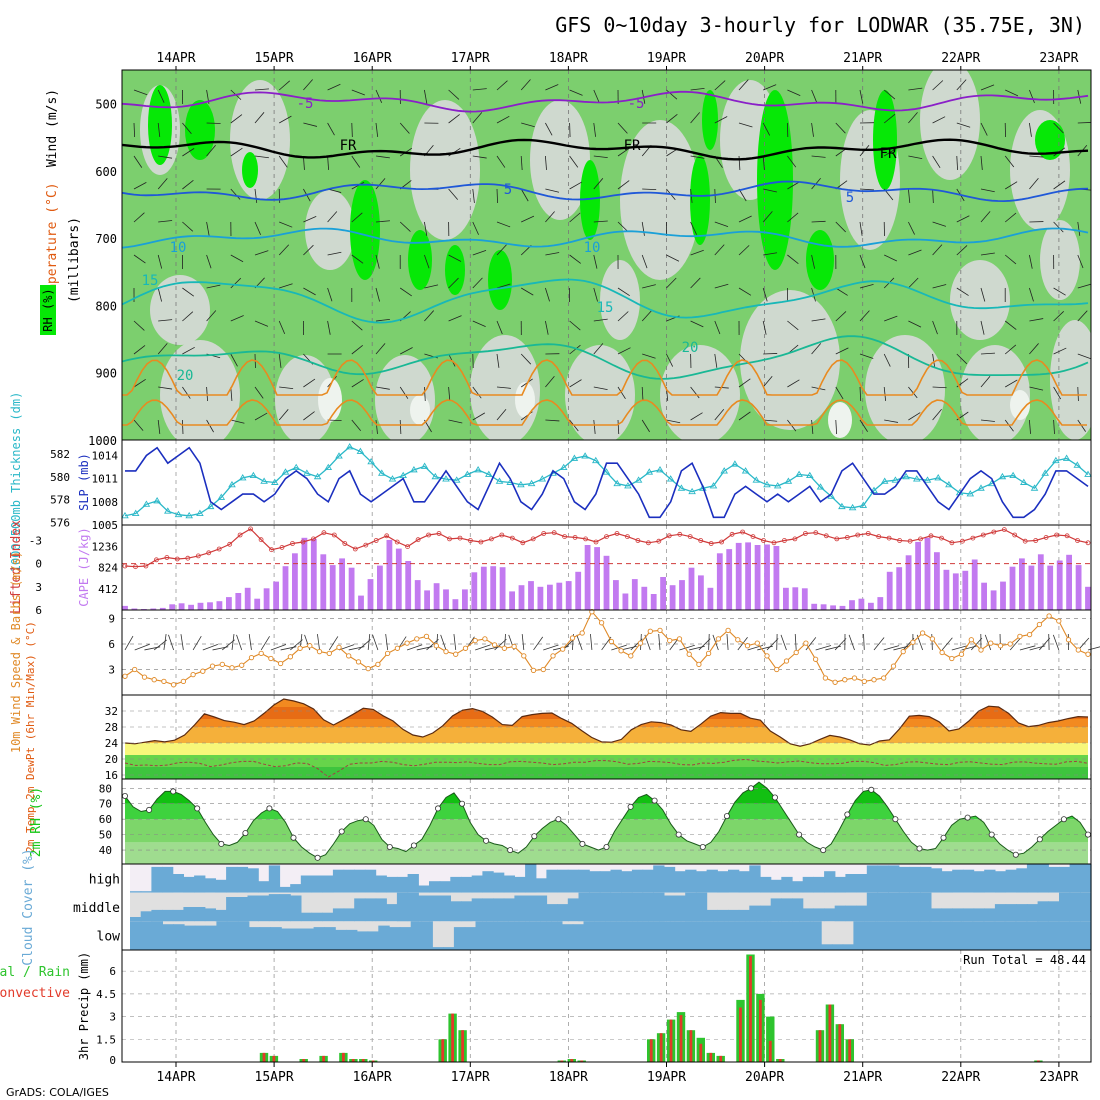 Image resolution: width=1100 pixels, height=1100 pixels. What do you see at coordinates (304, 1060) in the screenshot?
I see `precip-convective-bar` at bounding box center [304, 1060].